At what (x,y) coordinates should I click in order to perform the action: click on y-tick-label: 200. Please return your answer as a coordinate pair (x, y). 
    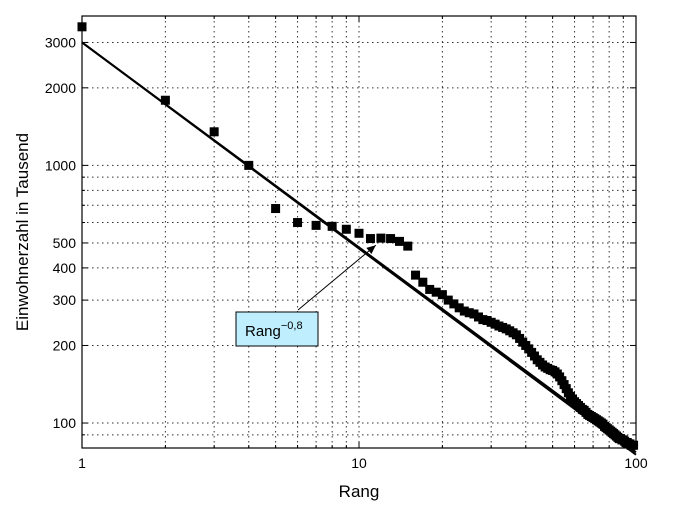
    Looking at the image, I should click on (65, 345).